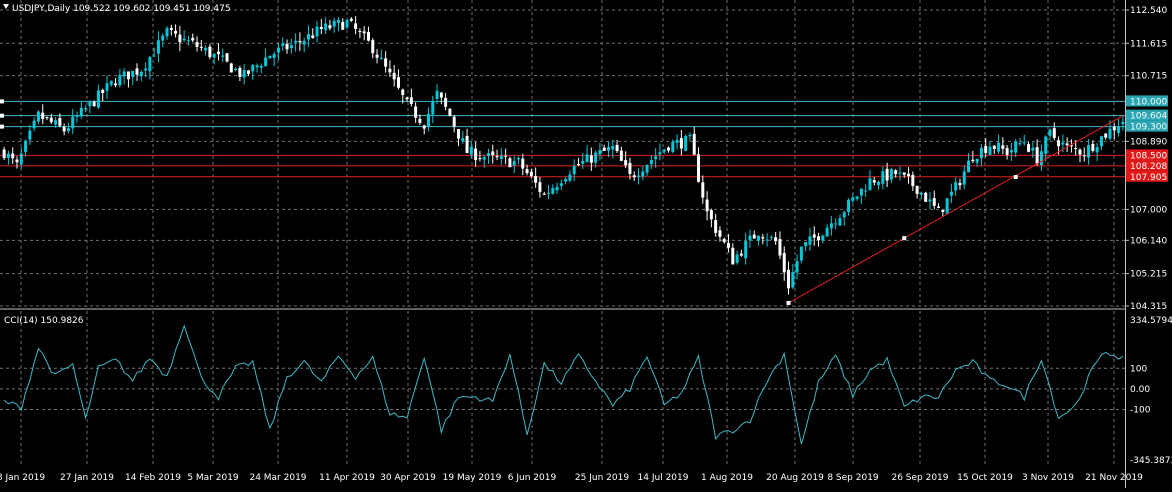 The width and height of the screenshot is (1172, 492). What do you see at coordinates (22, 478) in the screenshot?
I see `x-tick-label: 8 Jan 2019` at bounding box center [22, 478].